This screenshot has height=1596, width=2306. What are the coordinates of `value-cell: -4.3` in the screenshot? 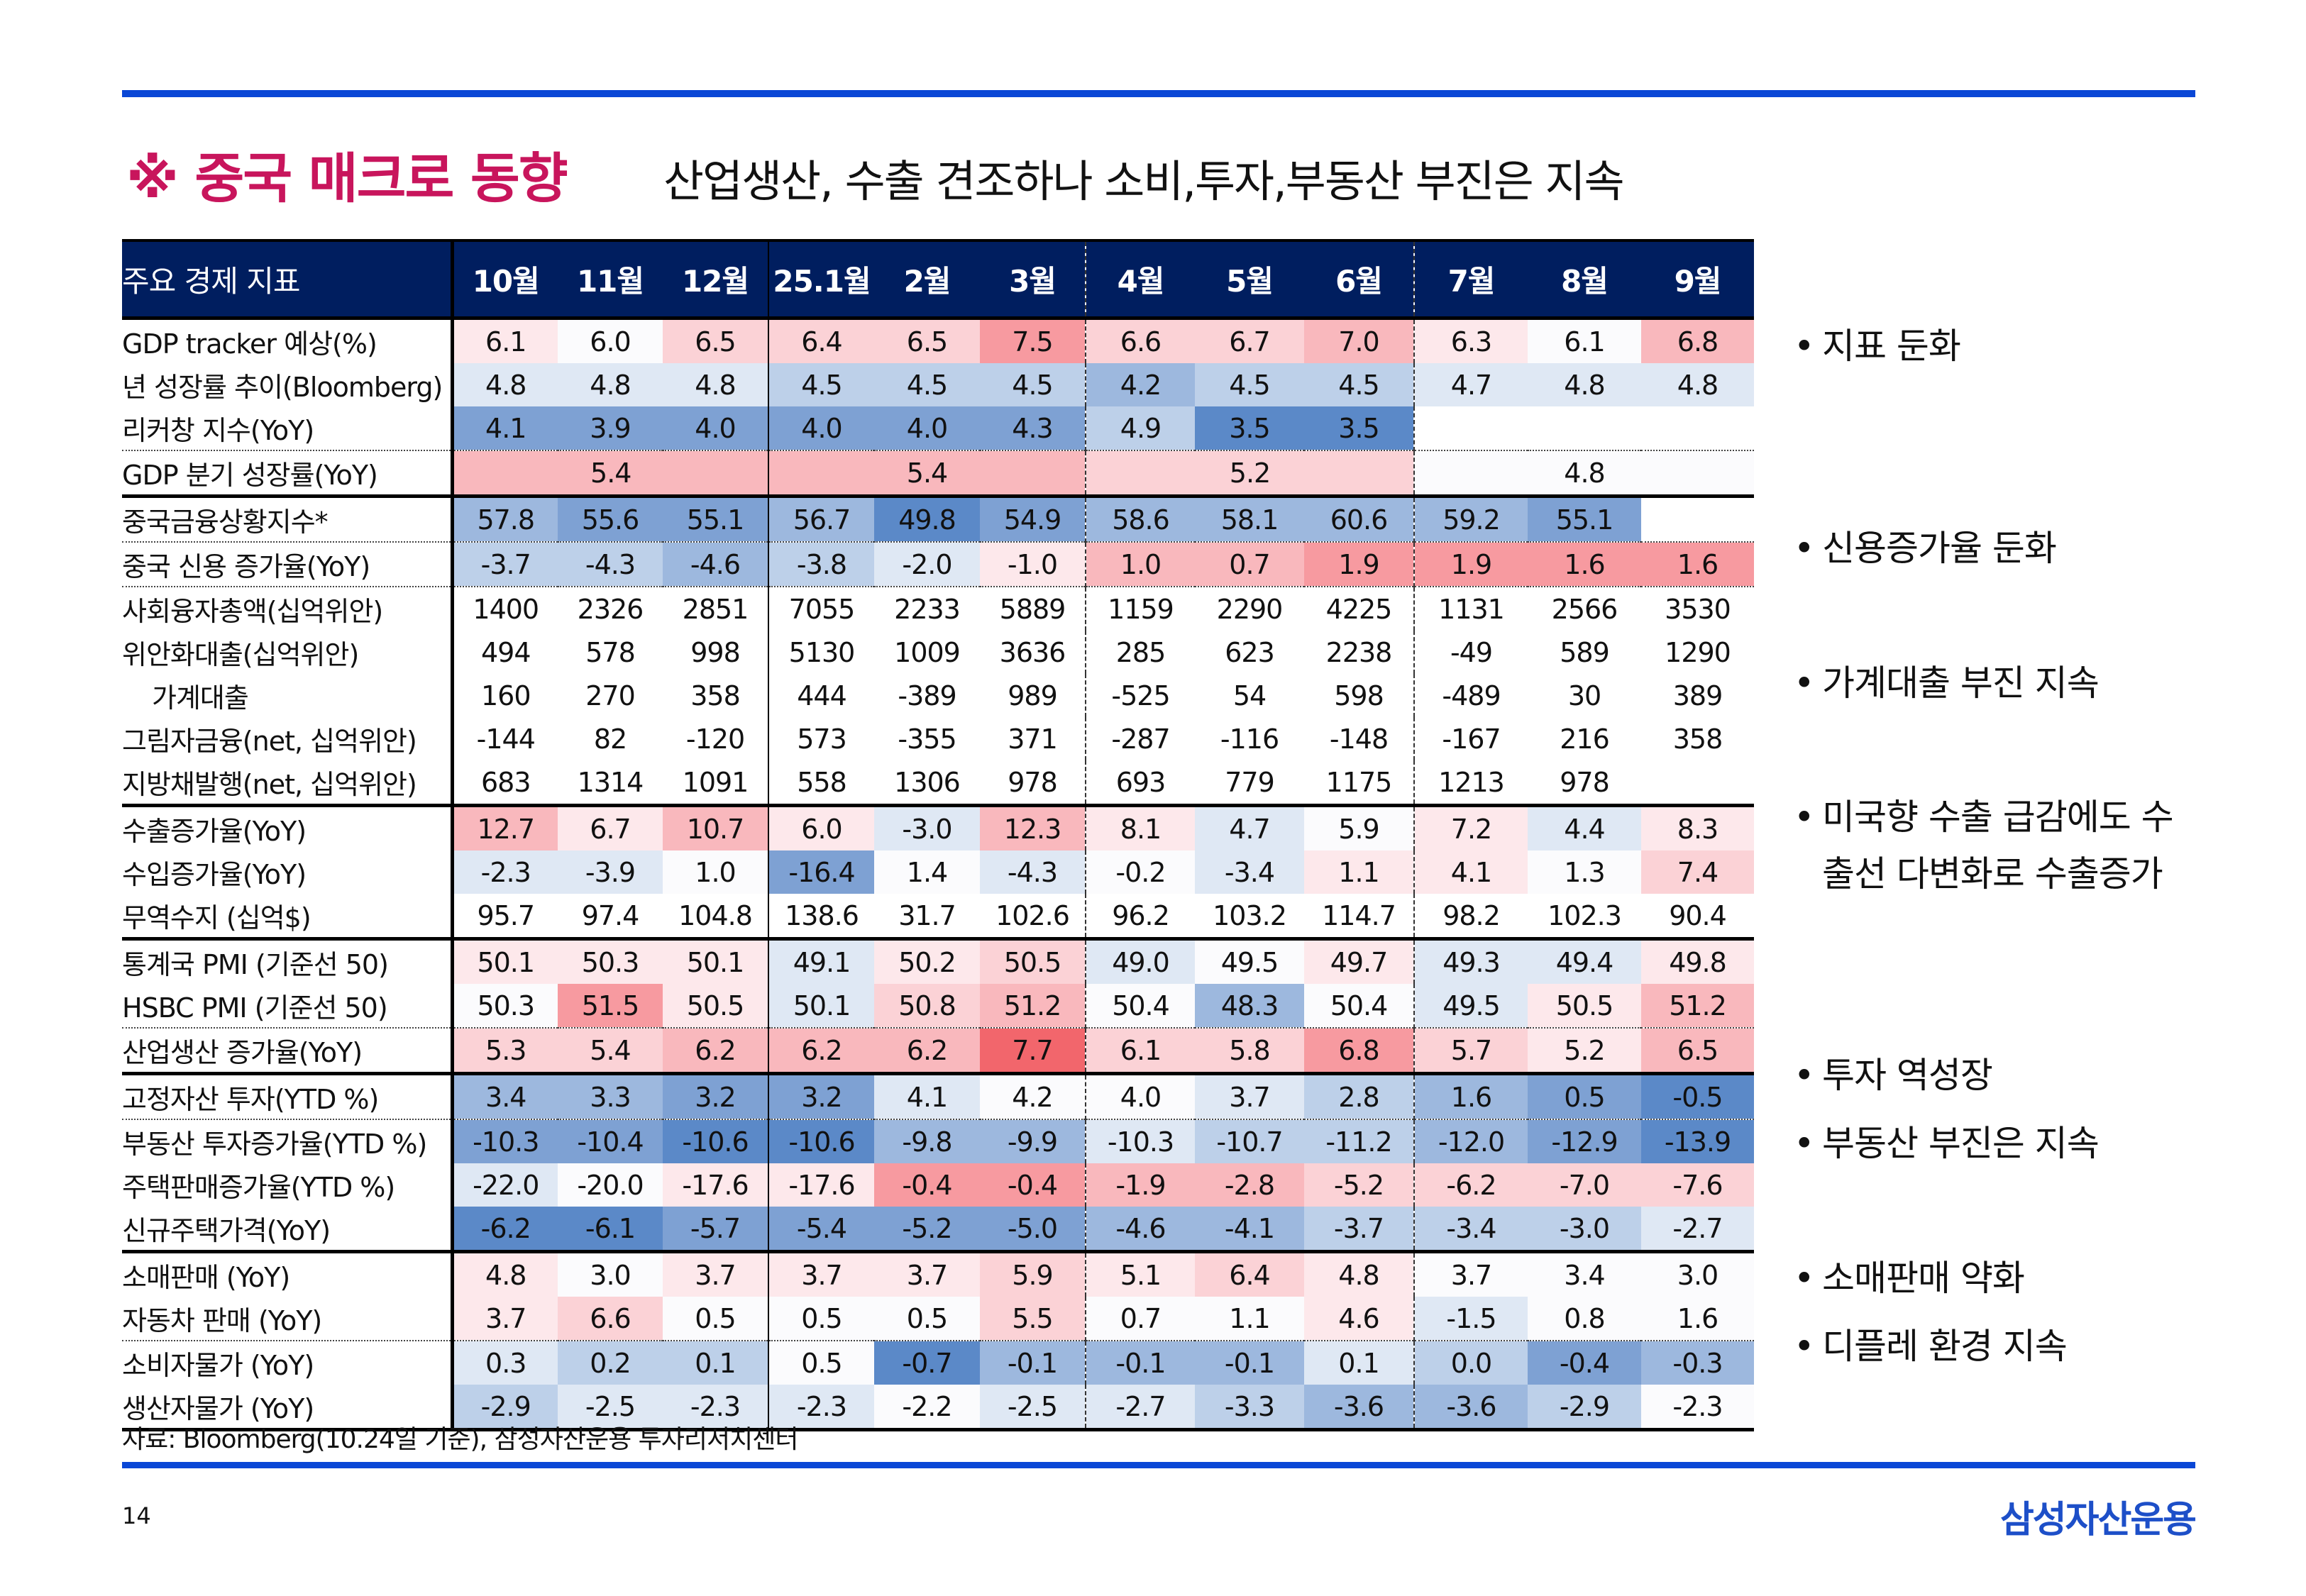 It's located at (610, 565).